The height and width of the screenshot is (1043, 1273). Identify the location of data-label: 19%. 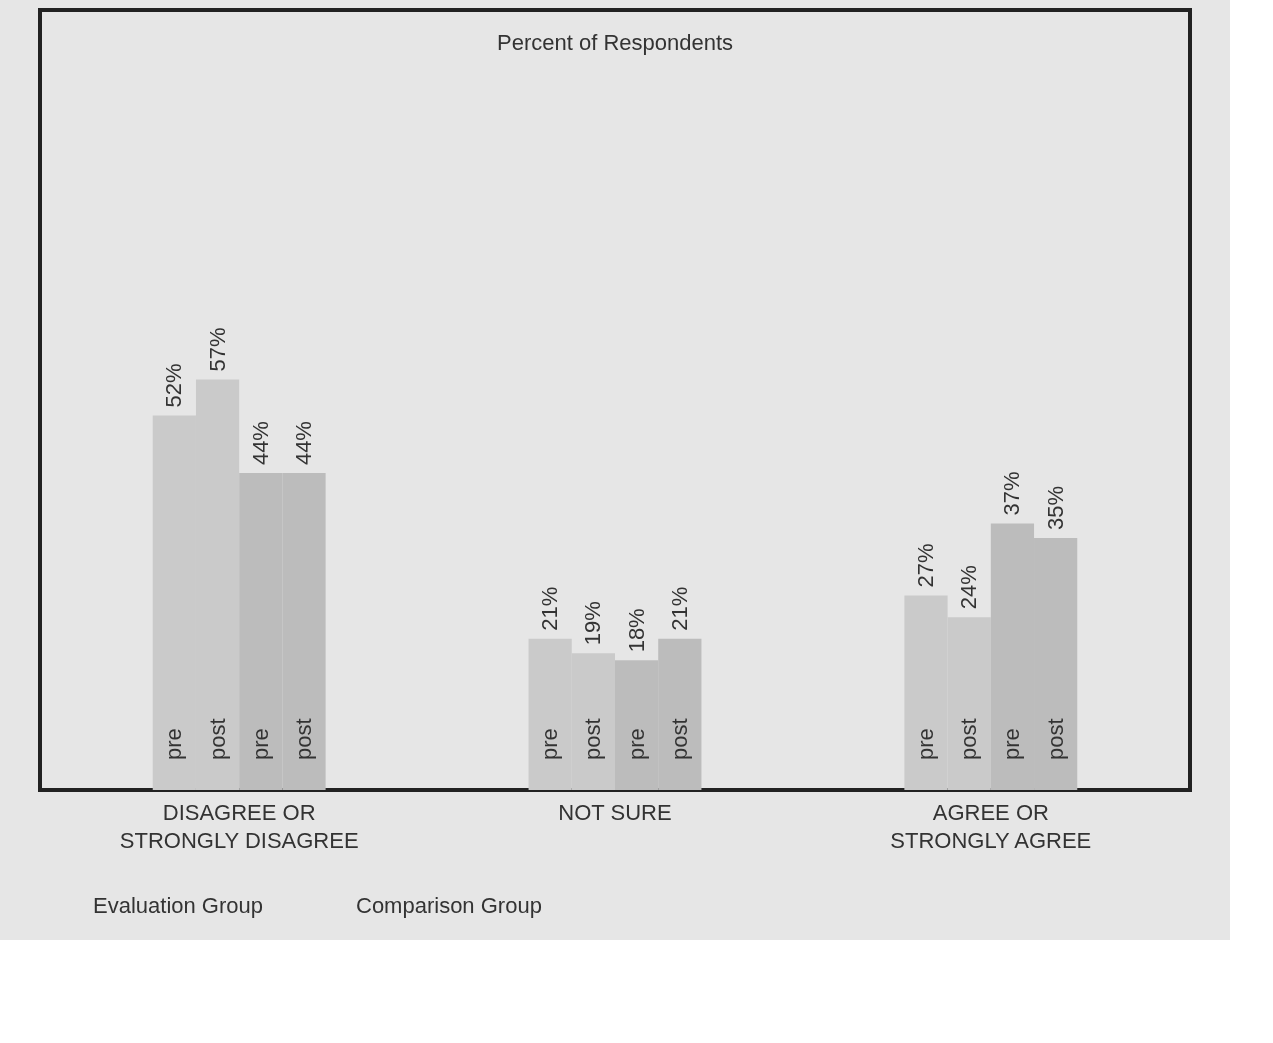
(593, 623).